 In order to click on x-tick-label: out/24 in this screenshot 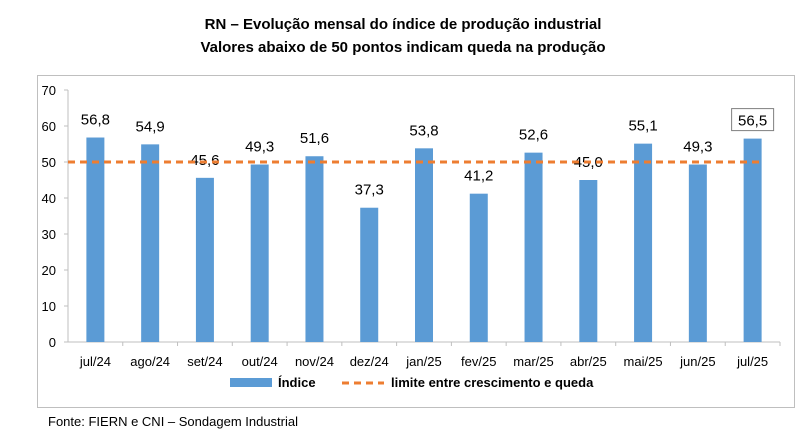, I will do `click(260, 361)`.